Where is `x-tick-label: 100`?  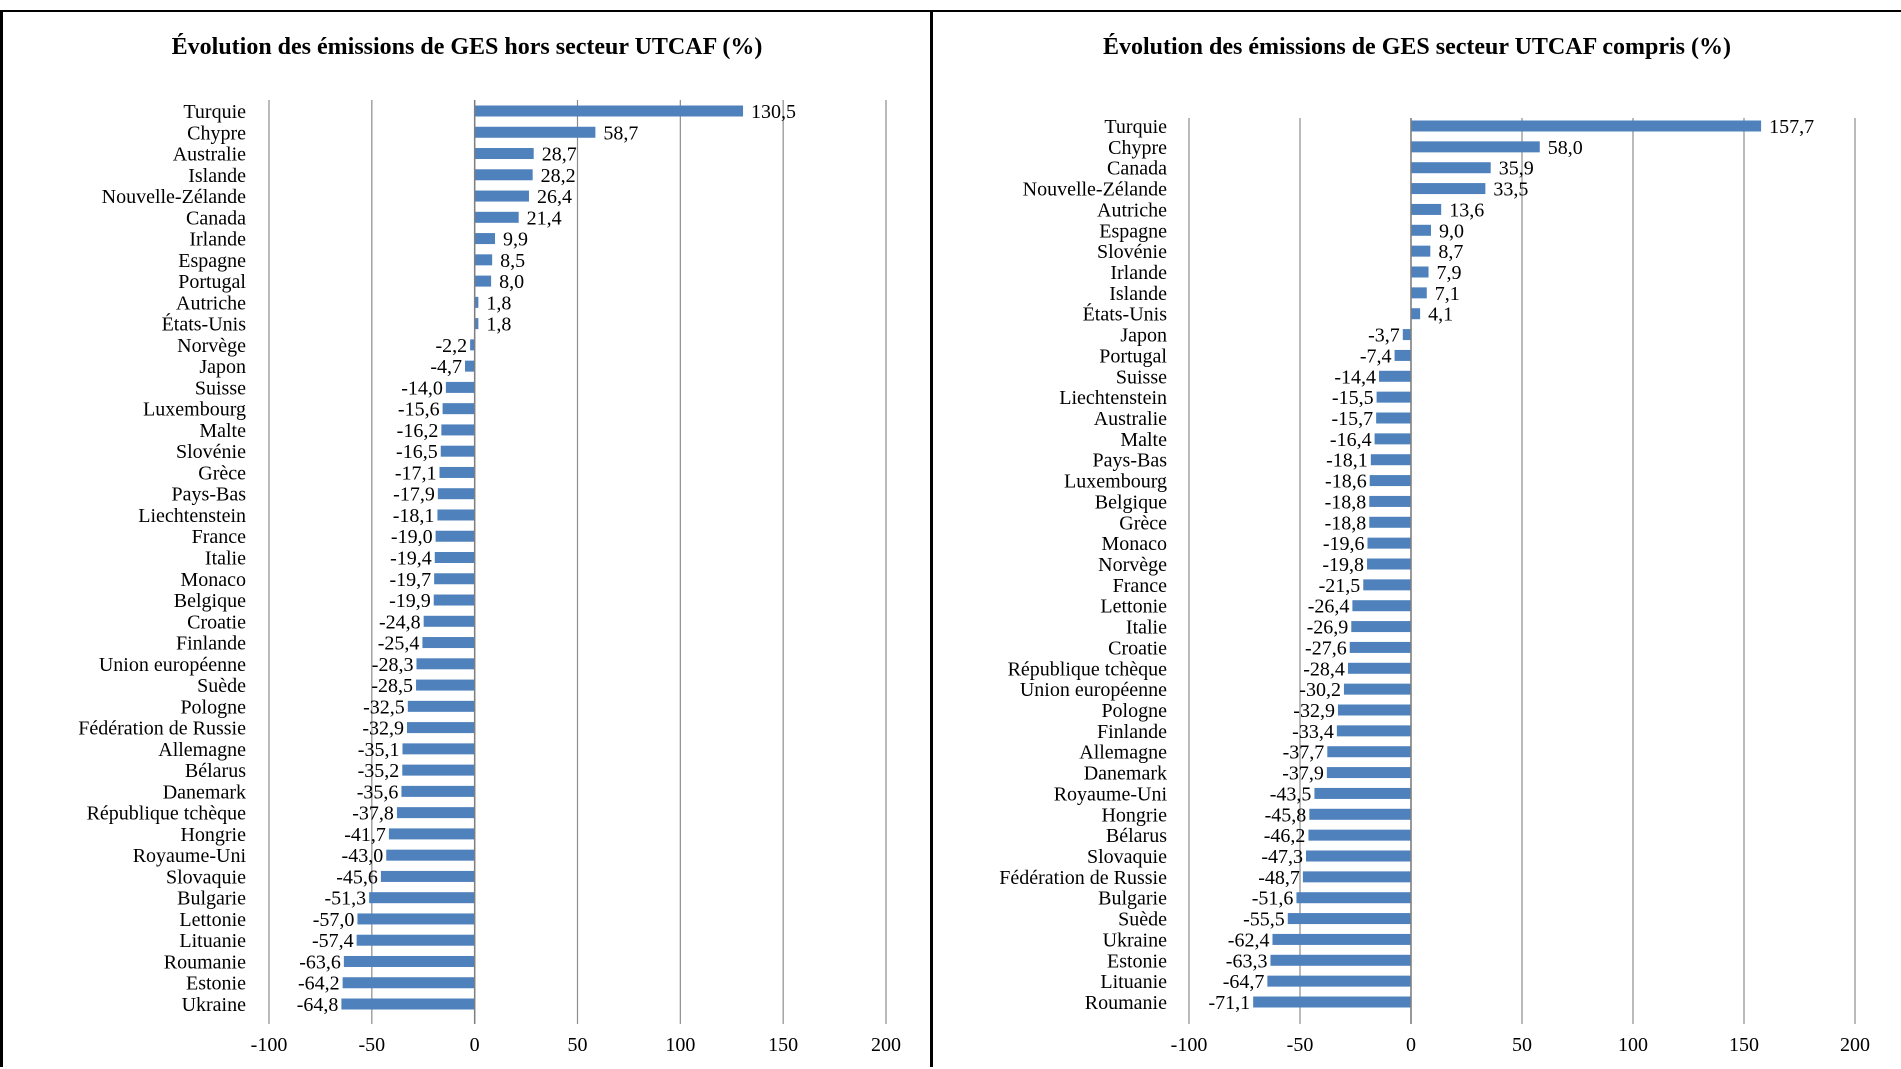
x-tick-label: 100 is located at coordinates (680, 1045).